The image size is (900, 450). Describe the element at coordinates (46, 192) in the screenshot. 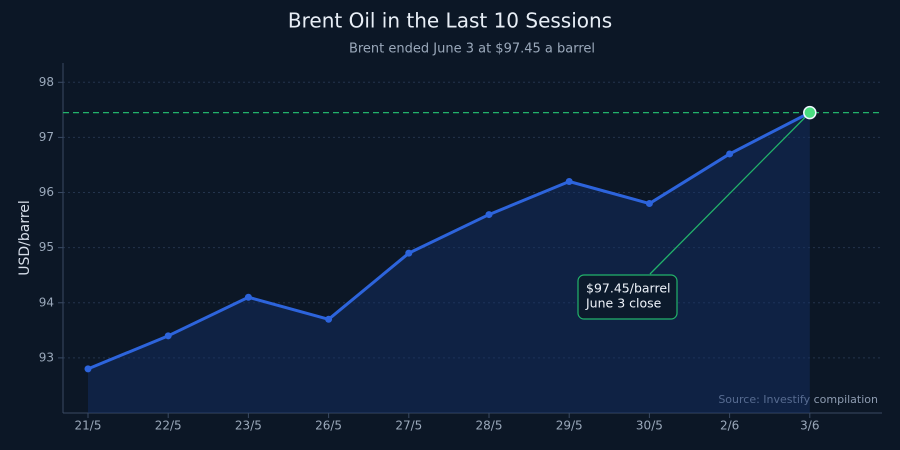

I see `y-tick-label: 96` at that location.